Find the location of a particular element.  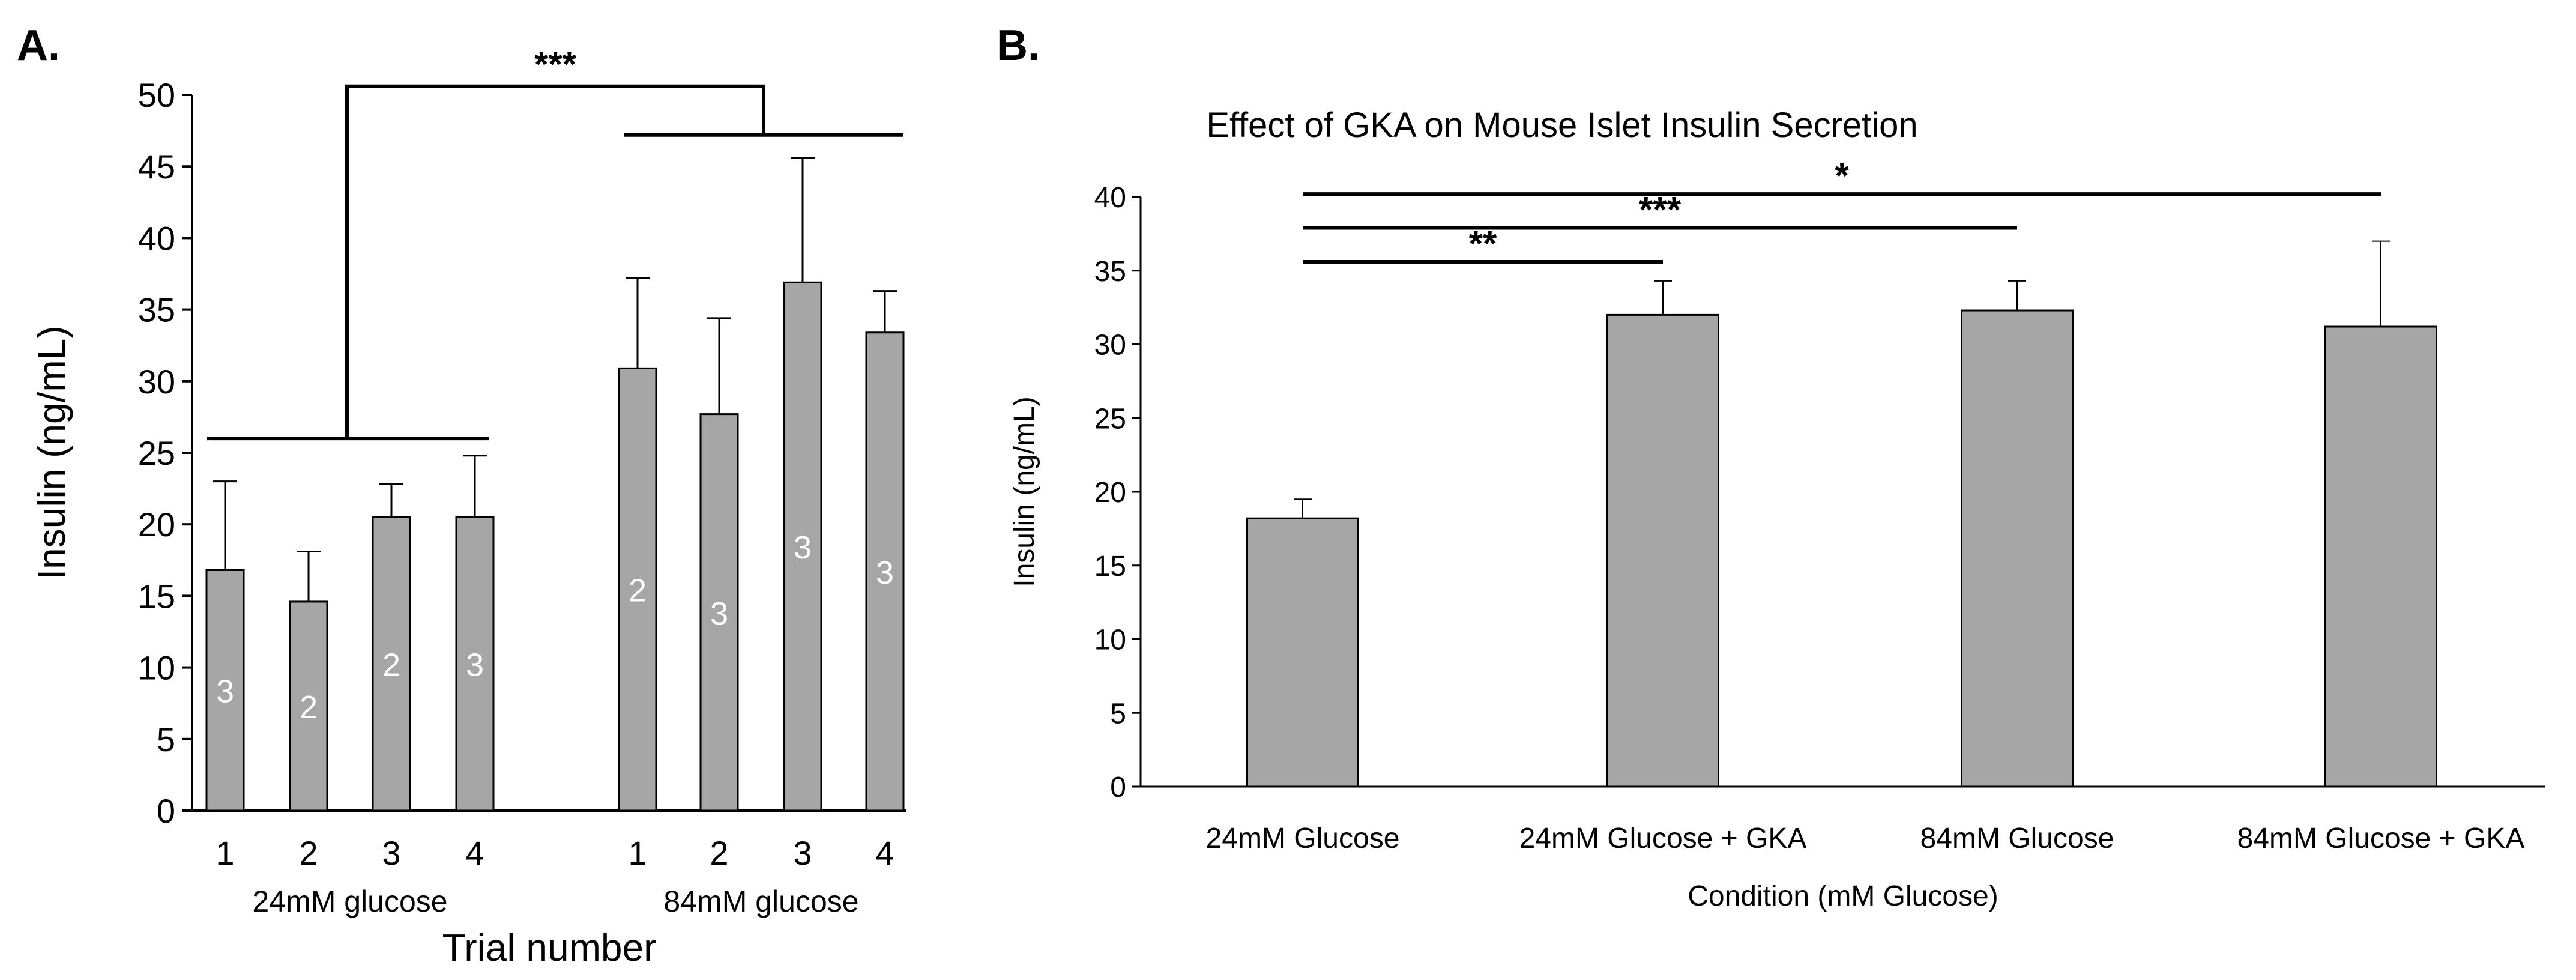

y-axis-title-a: Insulin (ng/mL) is located at coordinates (51, 452).